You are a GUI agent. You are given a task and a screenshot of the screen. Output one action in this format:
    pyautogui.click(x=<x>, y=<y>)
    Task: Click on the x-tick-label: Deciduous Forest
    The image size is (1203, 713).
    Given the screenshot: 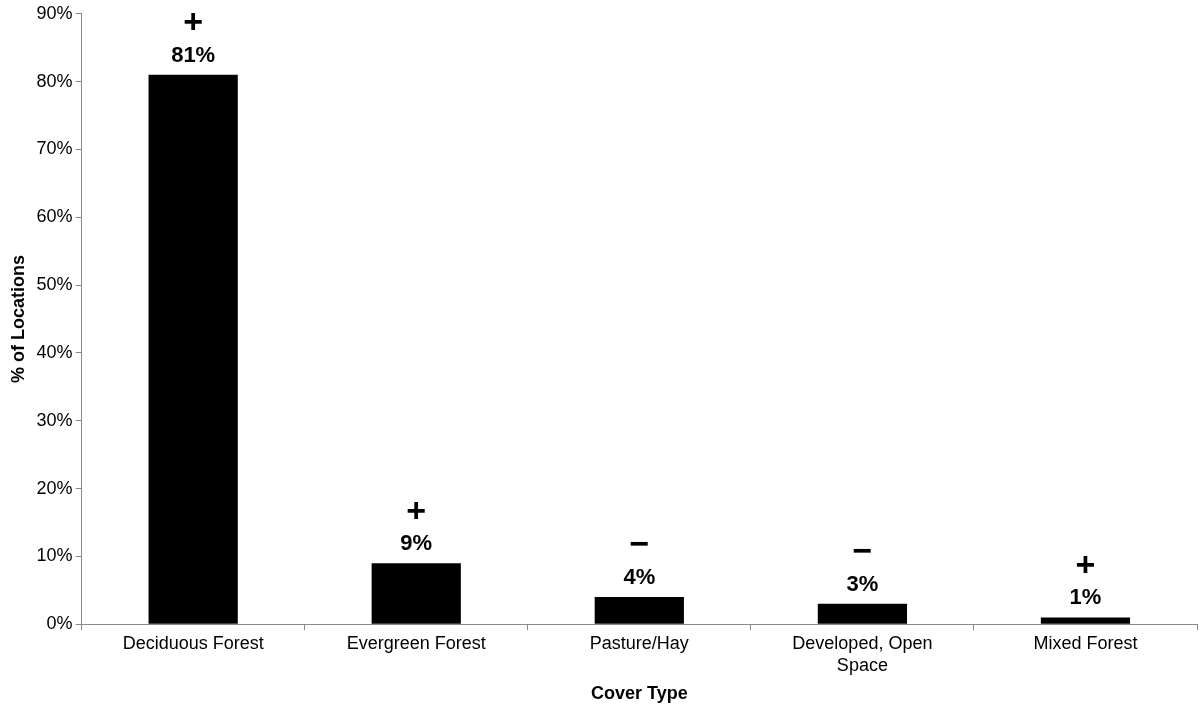 What is the action you would take?
    pyautogui.click(x=193, y=642)
    